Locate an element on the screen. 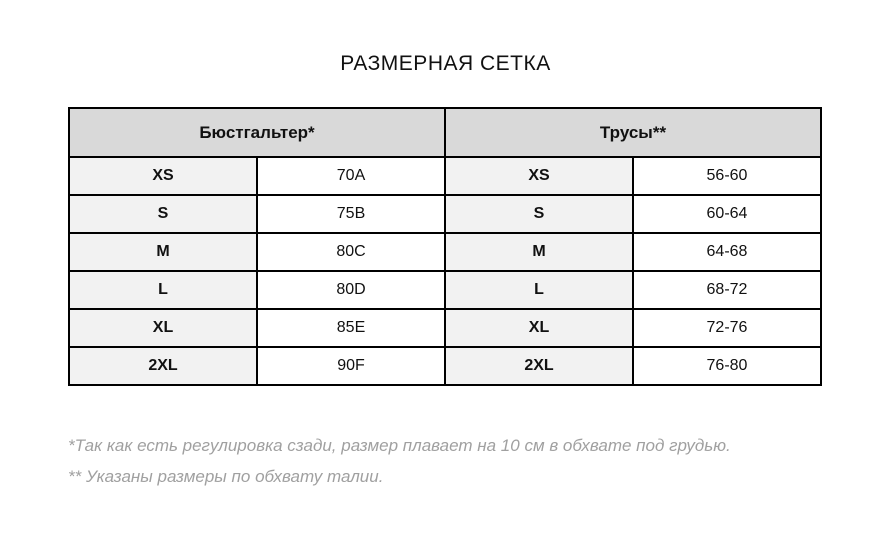 Image resolution: width=891 pixels, height=534 pixels. panties-section-header: Трусы** is located at coordinates (633, 132).